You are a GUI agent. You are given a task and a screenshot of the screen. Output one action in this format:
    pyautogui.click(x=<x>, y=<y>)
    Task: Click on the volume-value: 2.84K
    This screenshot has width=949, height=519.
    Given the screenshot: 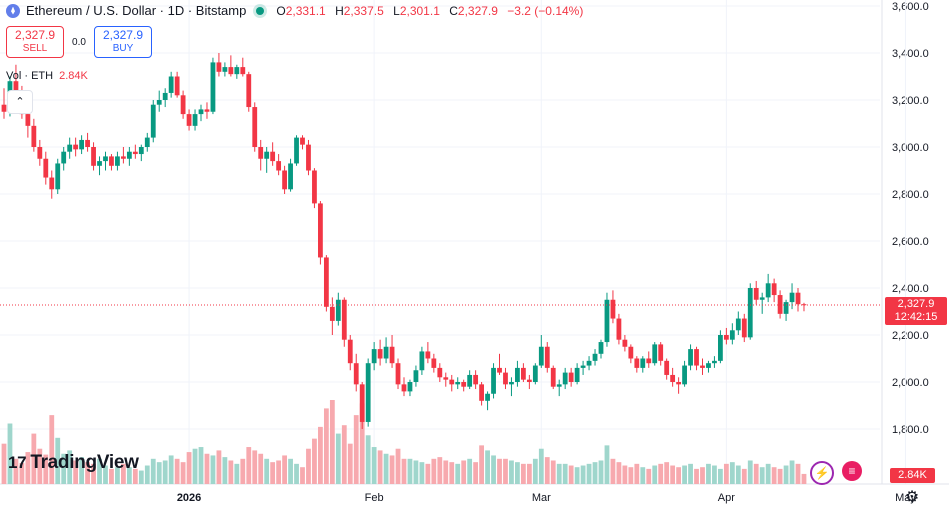 What is the action you would take?
    pyautogui.click(x=73, y=76)
    